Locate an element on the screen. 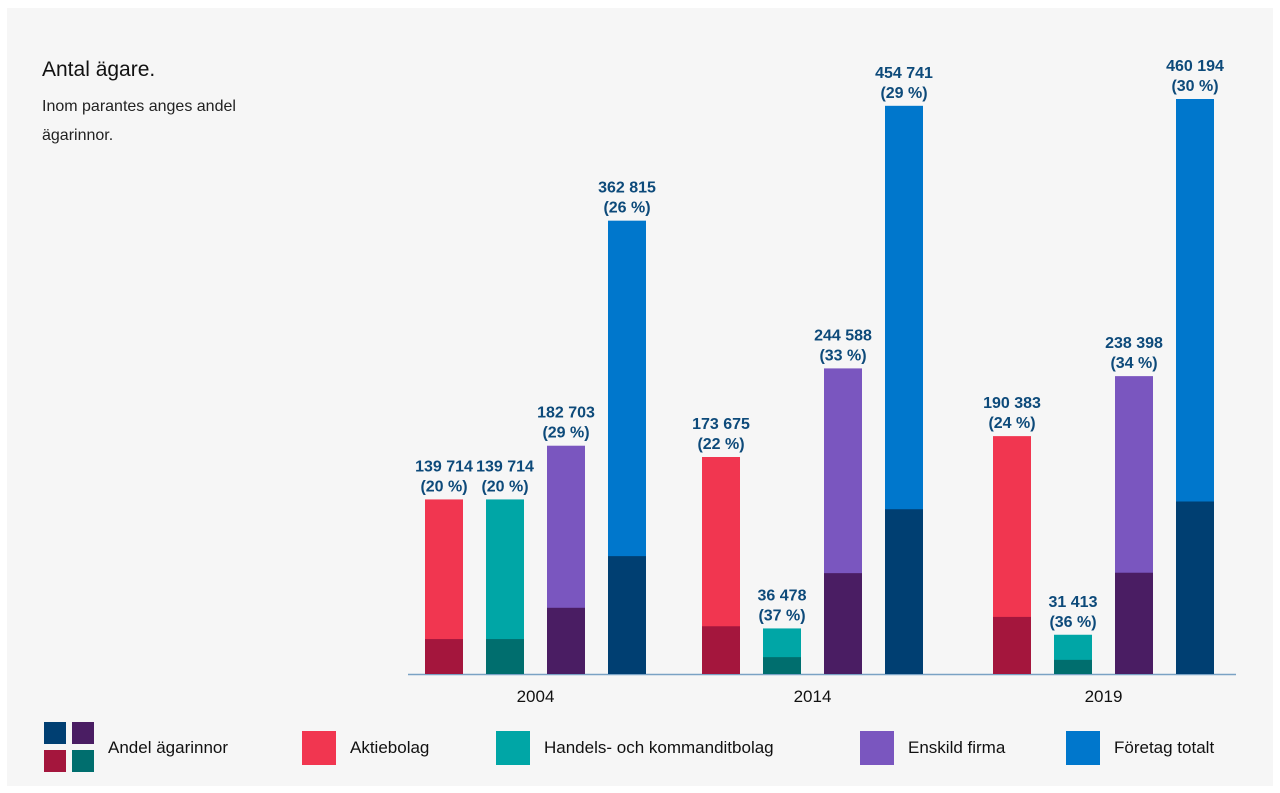 The image size is (1280, 793). legend-swatch-women-share is located at coordinates (69, 748).